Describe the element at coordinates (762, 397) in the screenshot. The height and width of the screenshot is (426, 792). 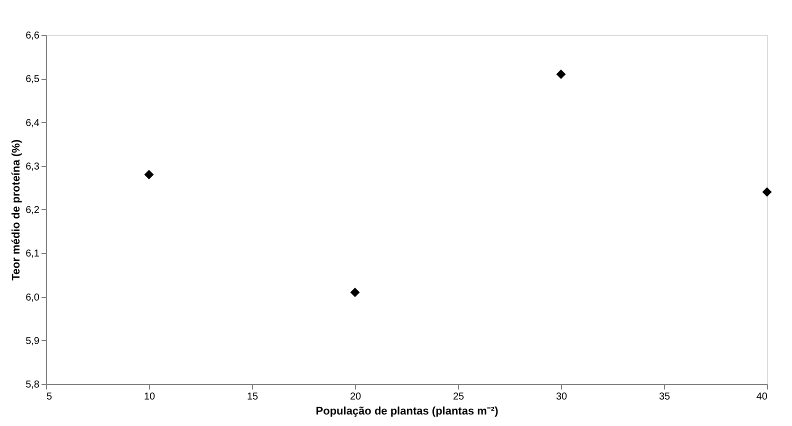
I see `x-tick-label: 40` at that location.